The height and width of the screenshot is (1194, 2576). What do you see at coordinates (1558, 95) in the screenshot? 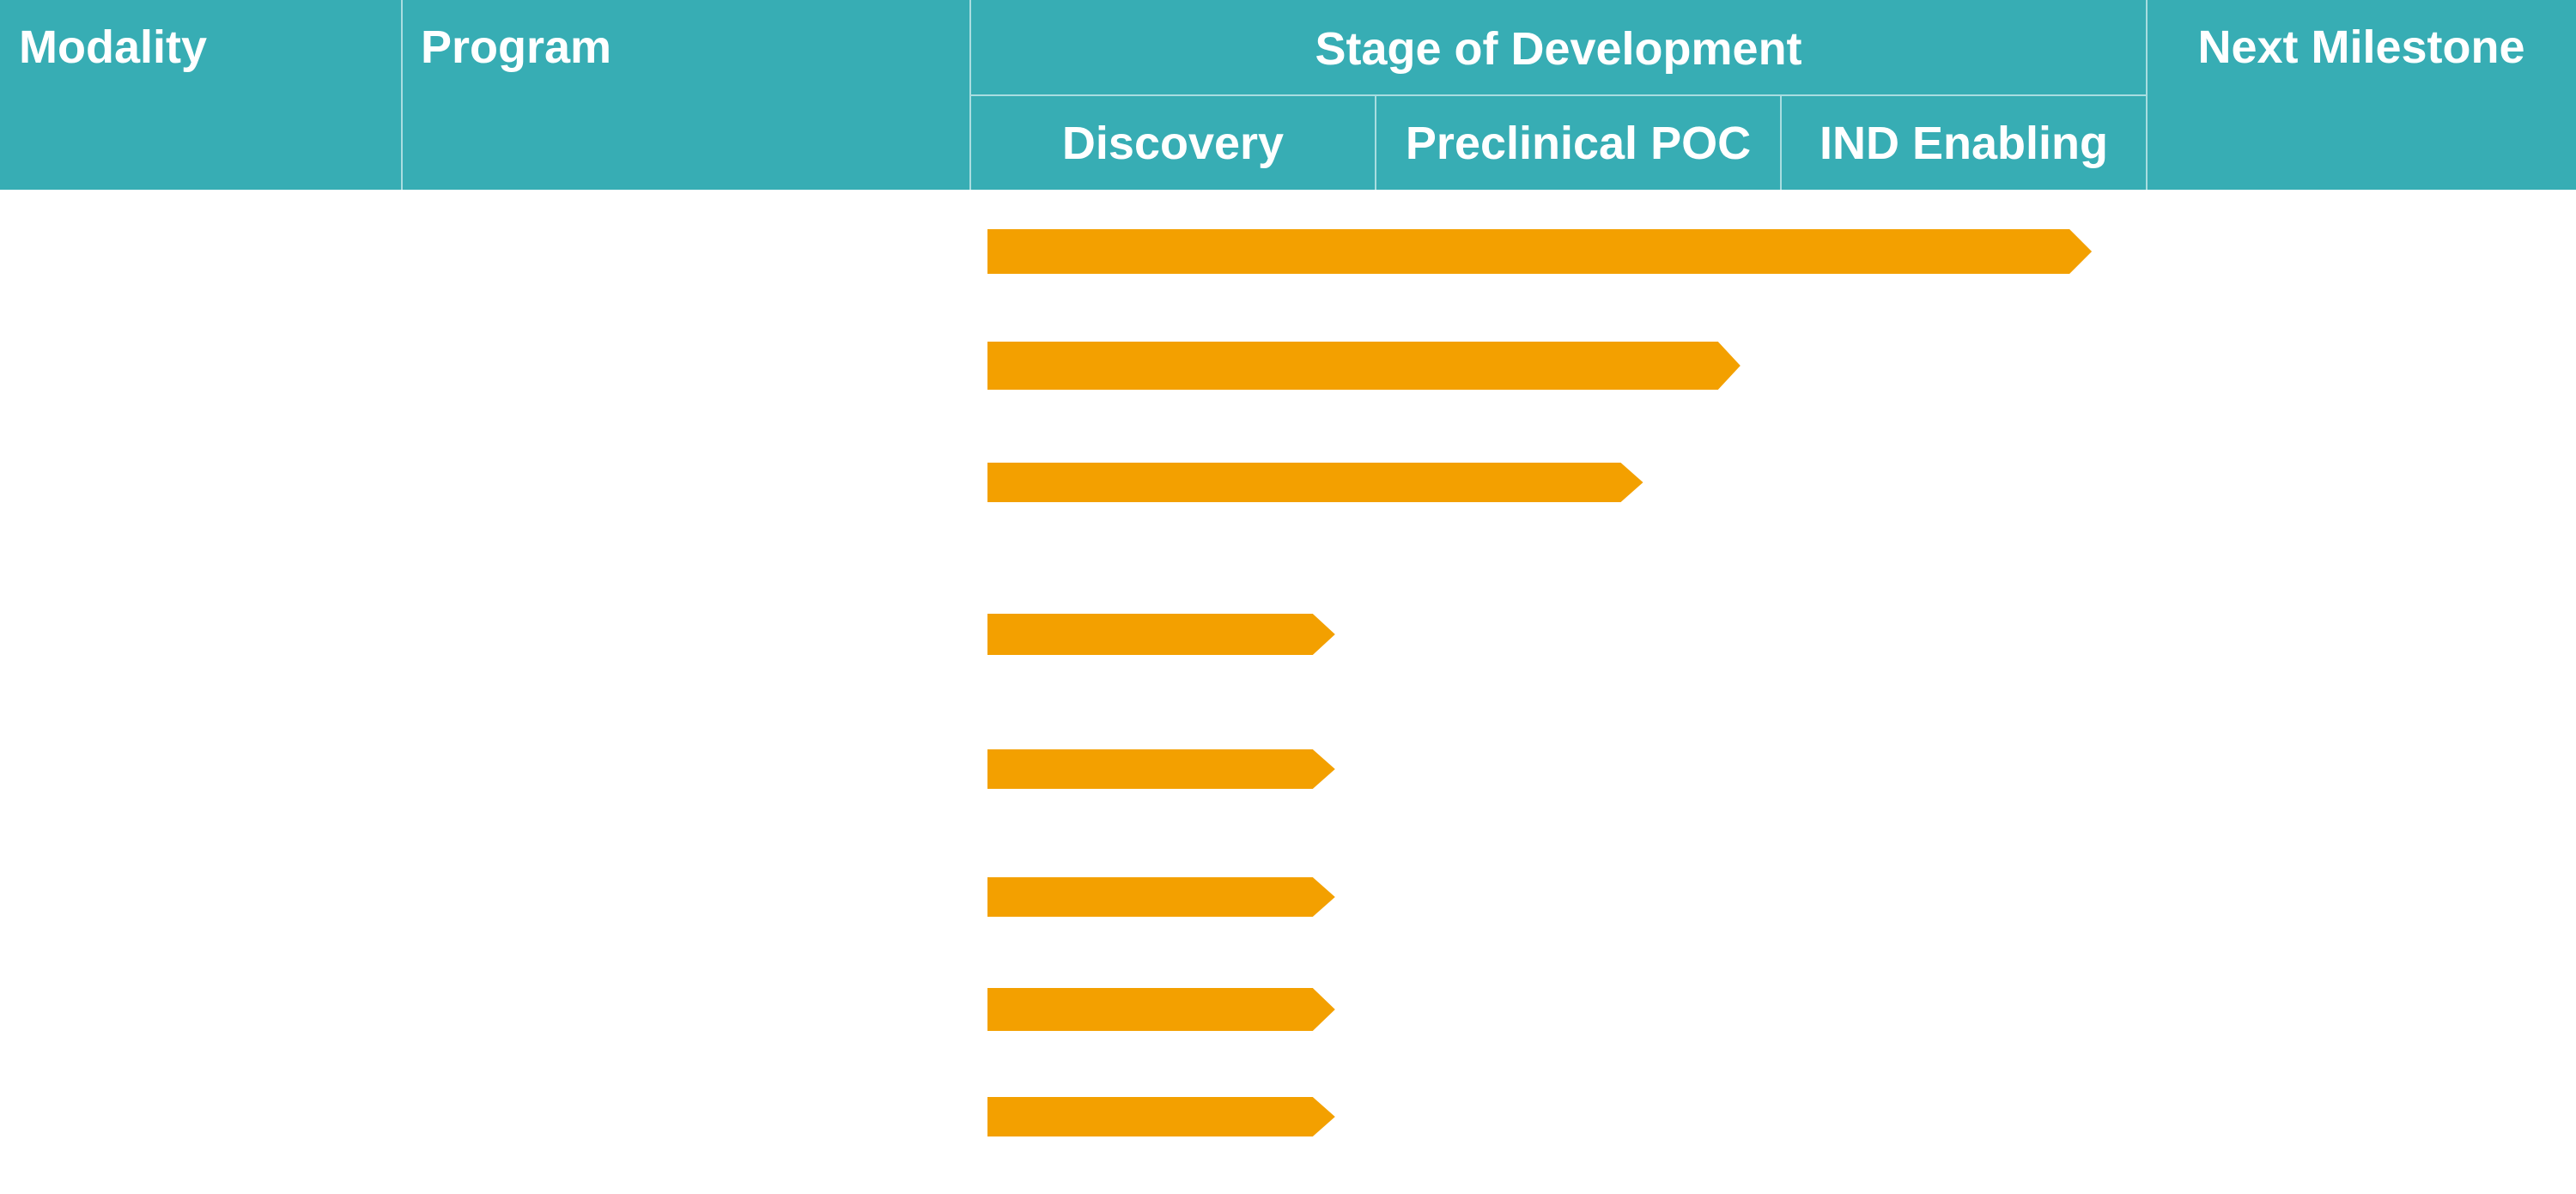
I see `divider-stage-subheader` at bounding box center [1558, 95].